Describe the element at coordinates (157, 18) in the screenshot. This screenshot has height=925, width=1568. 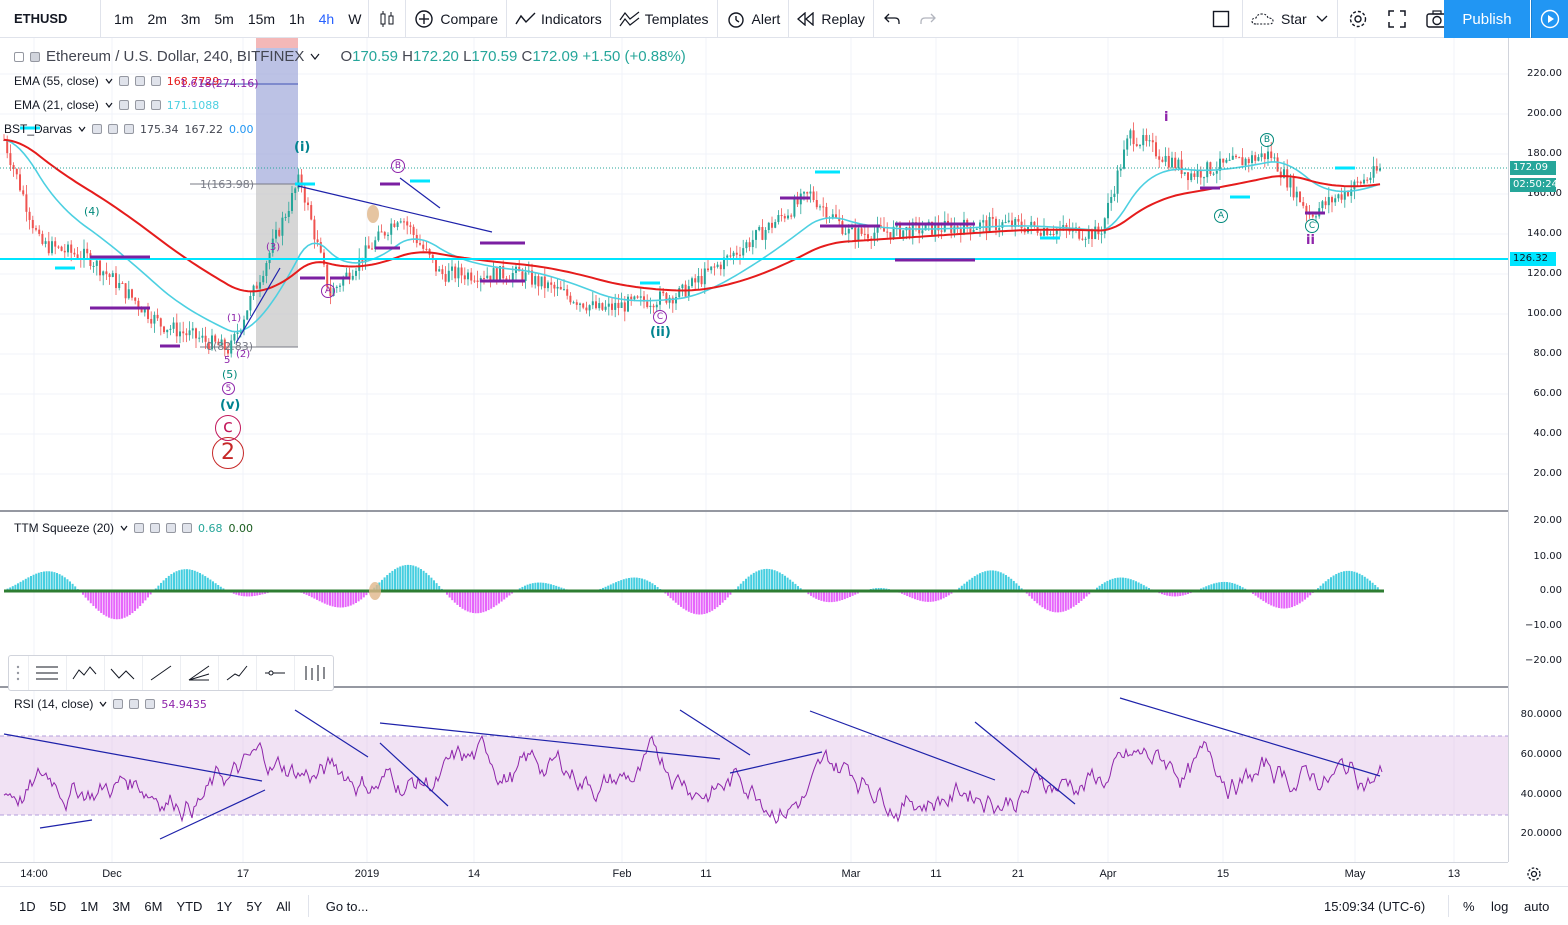
I see `tf-2m: 2m` at that location.